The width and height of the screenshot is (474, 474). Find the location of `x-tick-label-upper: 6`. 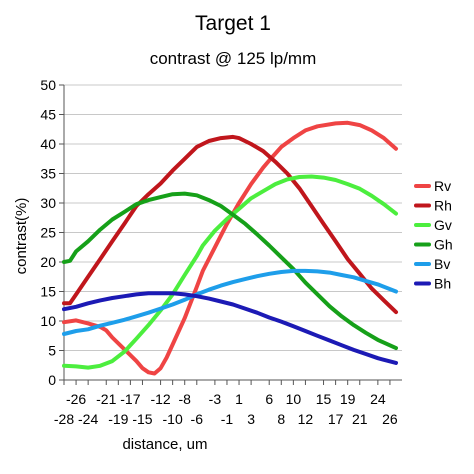

x-tick-label-upper: 6 is located at coordinates (269, 399).